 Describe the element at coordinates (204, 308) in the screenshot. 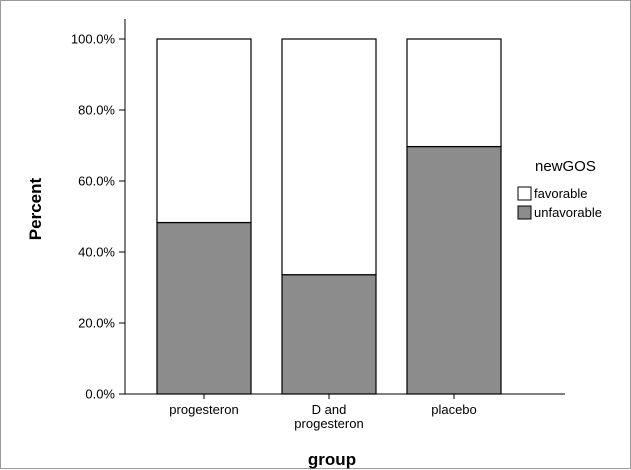

I see `bar-progesteron-unfavorable` at that location.